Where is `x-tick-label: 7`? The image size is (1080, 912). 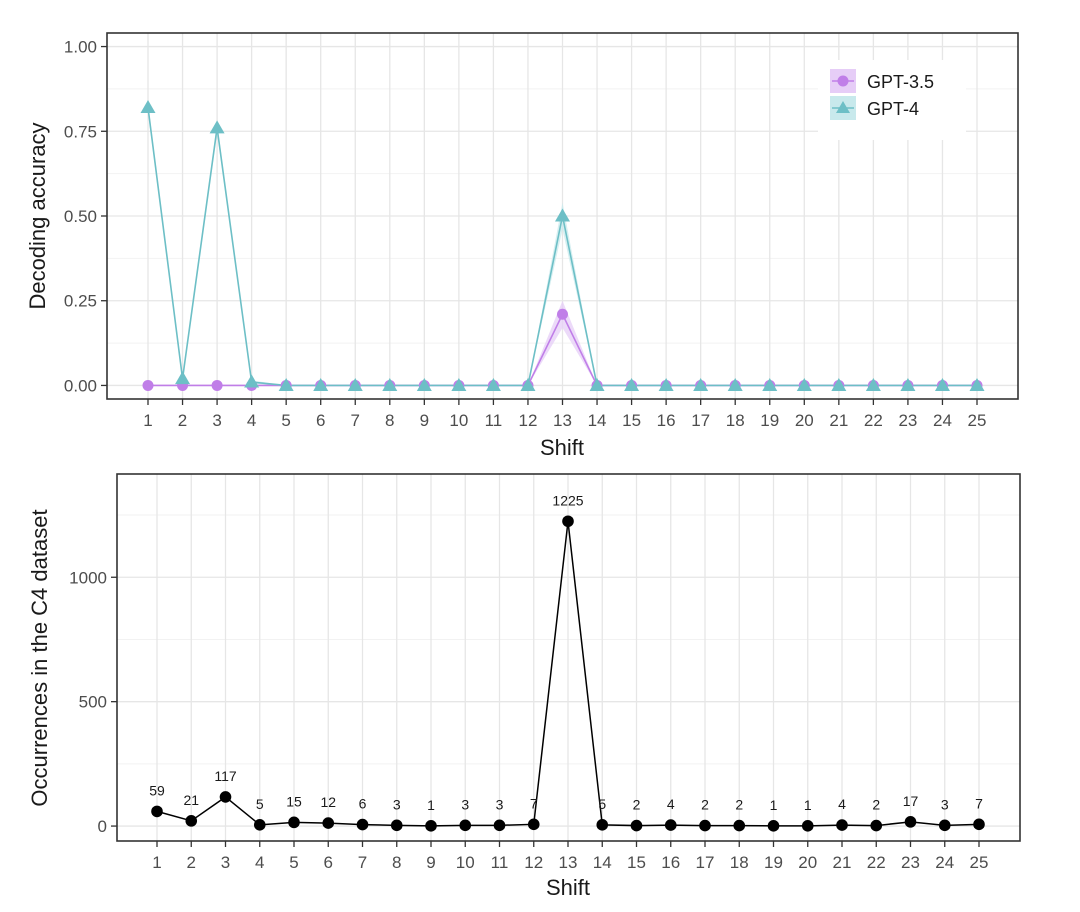
x-tick-label: 7 is located at coordinates (362, 862).